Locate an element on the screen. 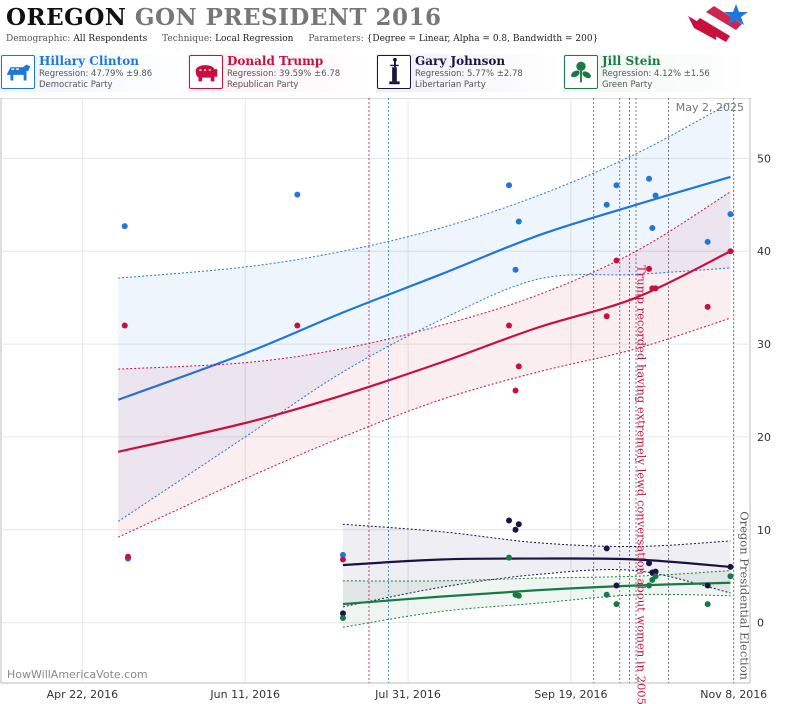  title-rest: GON PRESIDENT 2016 is located at coordinates (288, 17).